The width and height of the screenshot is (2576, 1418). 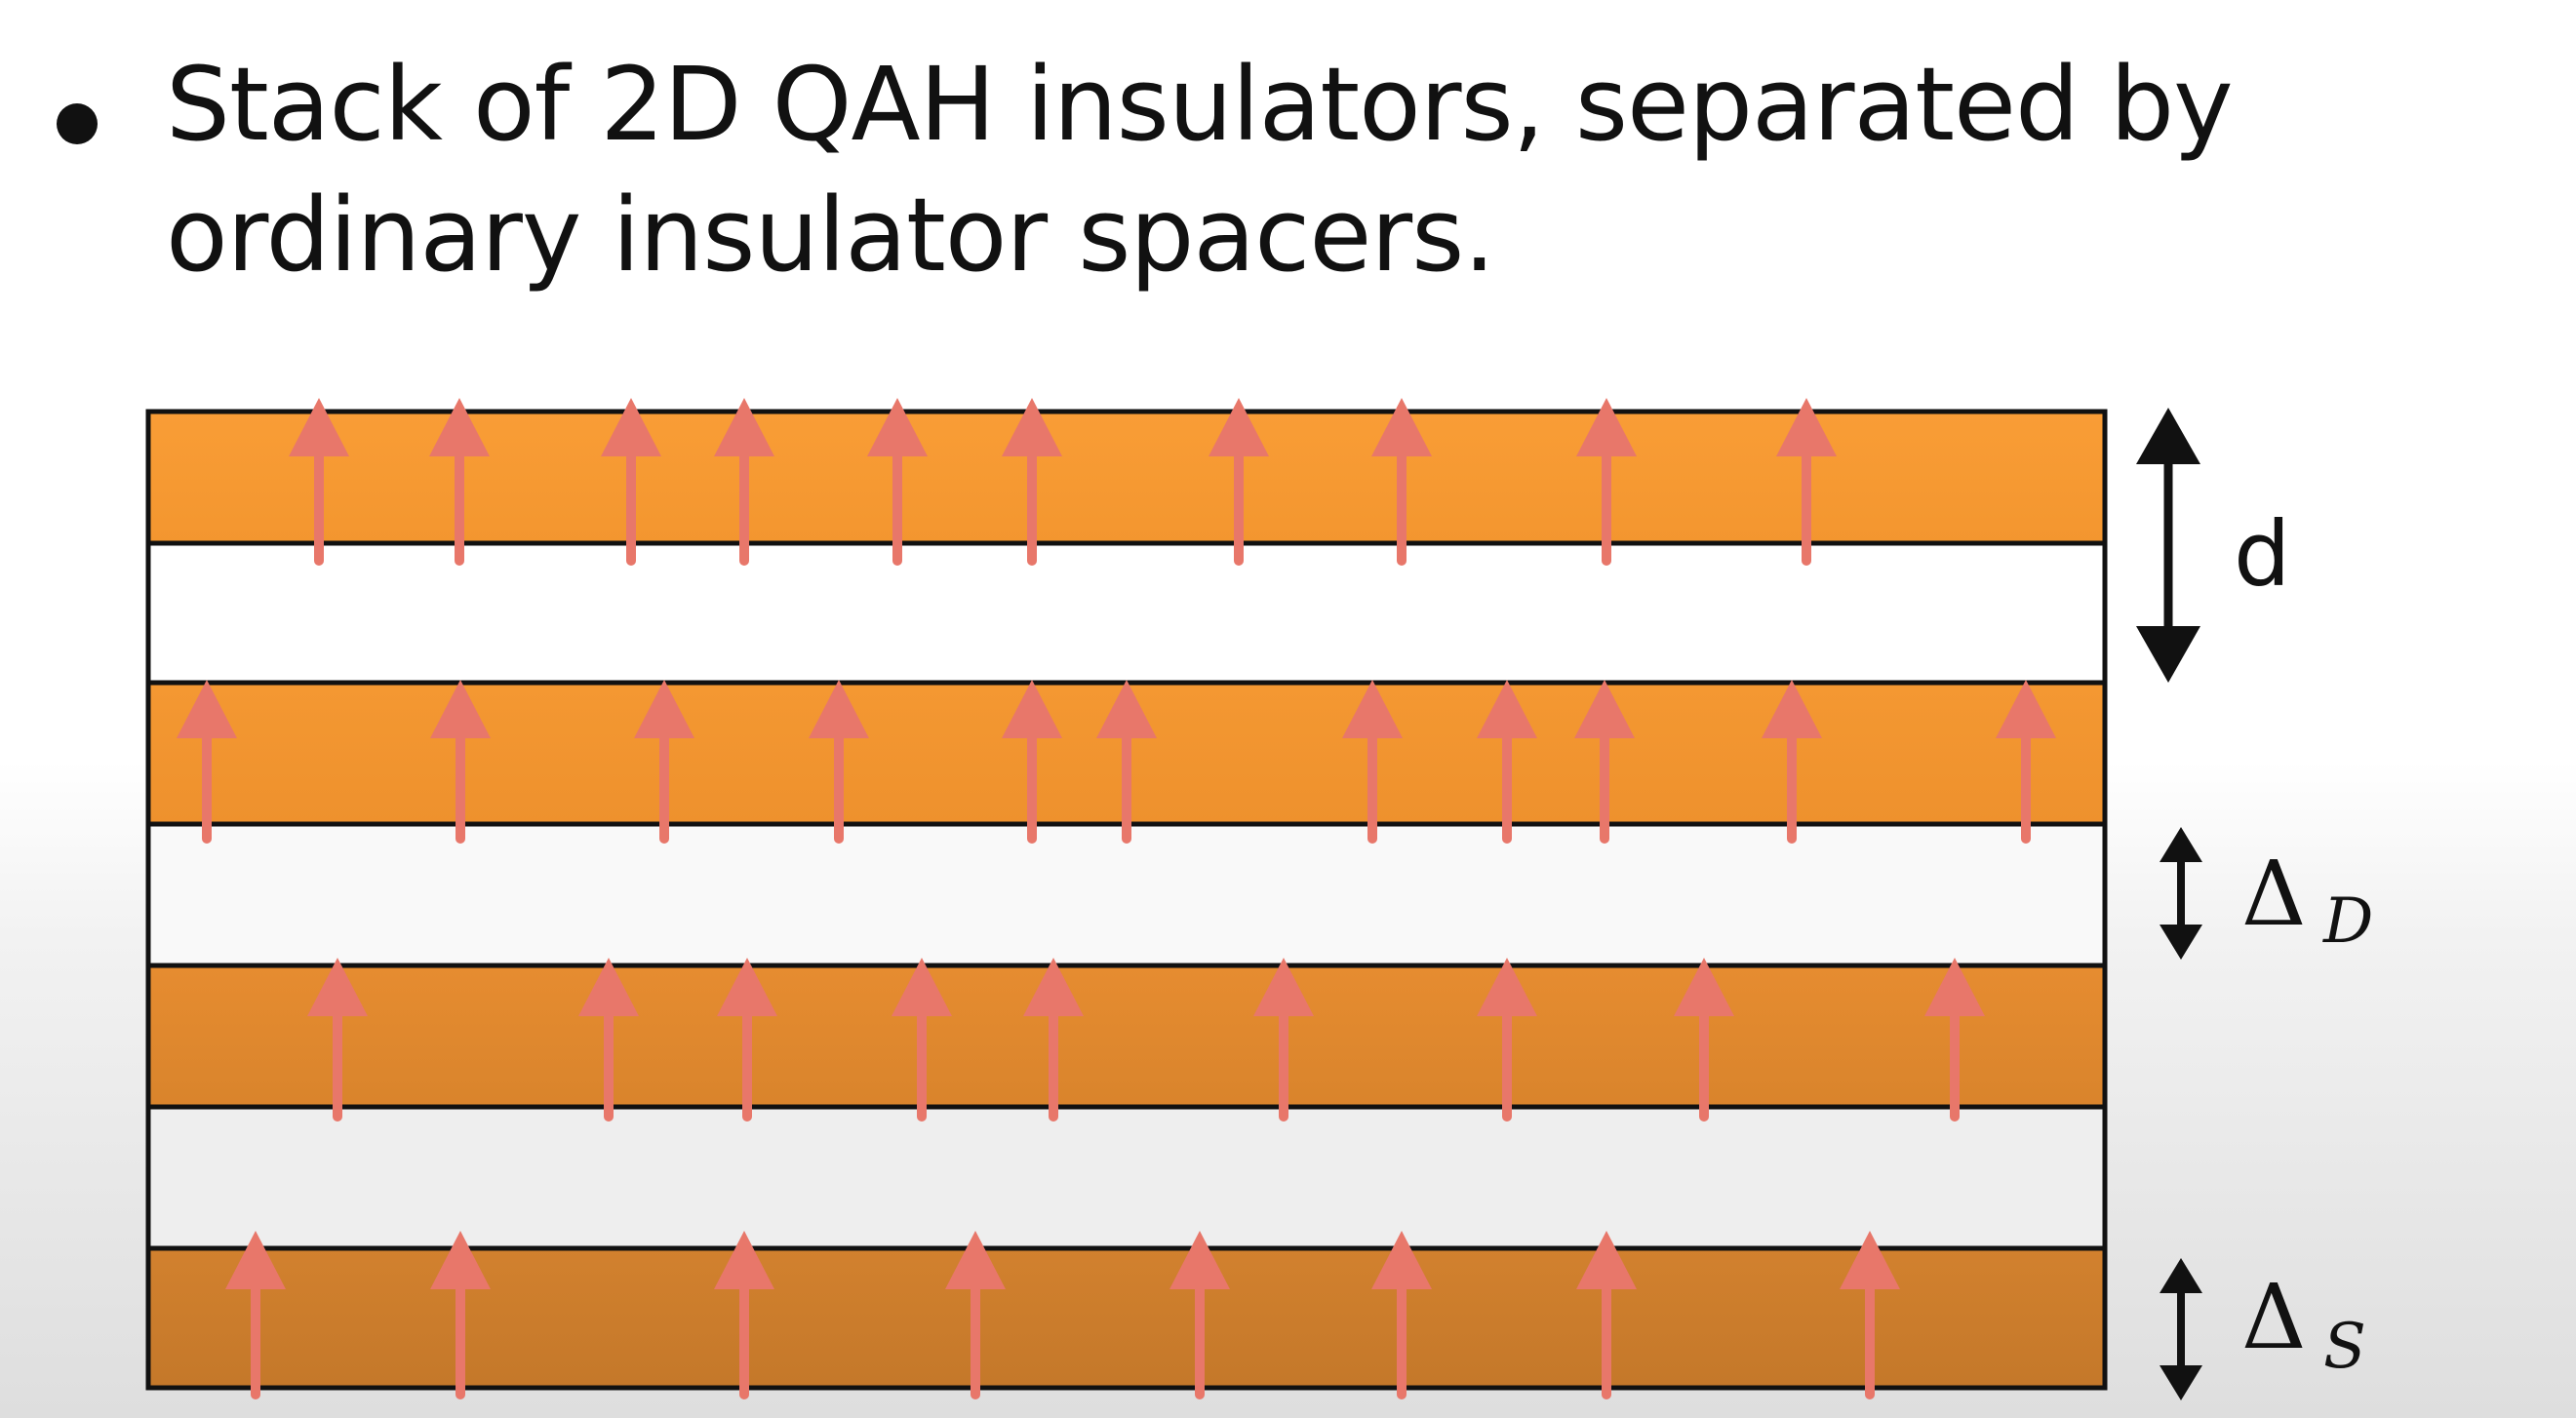 What do you see at coordinates (2273, 894) in the screenshot?
I see `delta-d-symbol: Δ` at bounding box center [2273, 894].